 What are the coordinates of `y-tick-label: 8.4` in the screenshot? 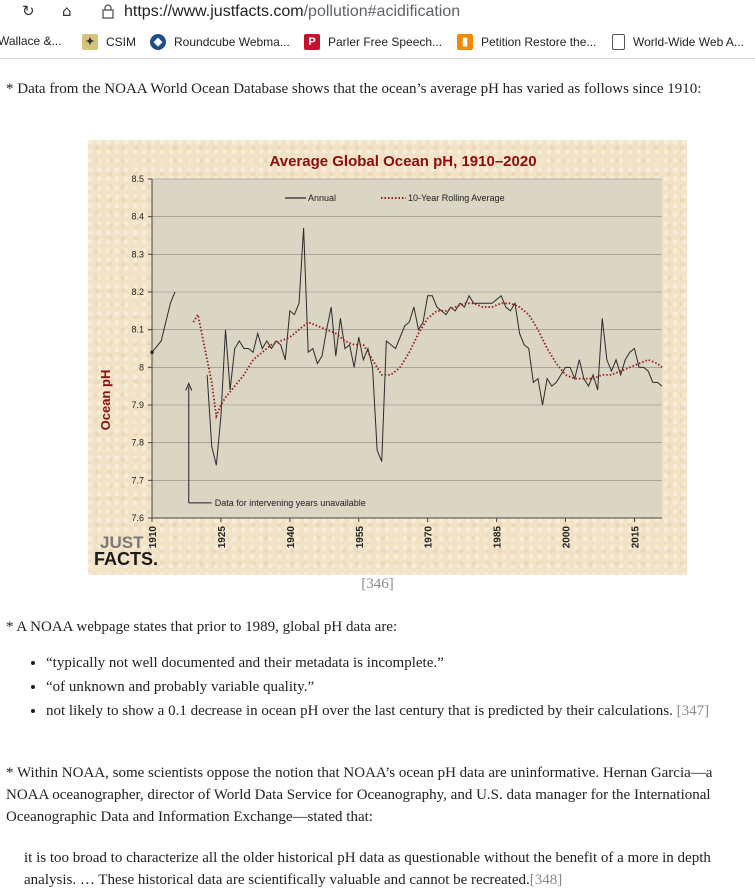 It's located at (137, 217).